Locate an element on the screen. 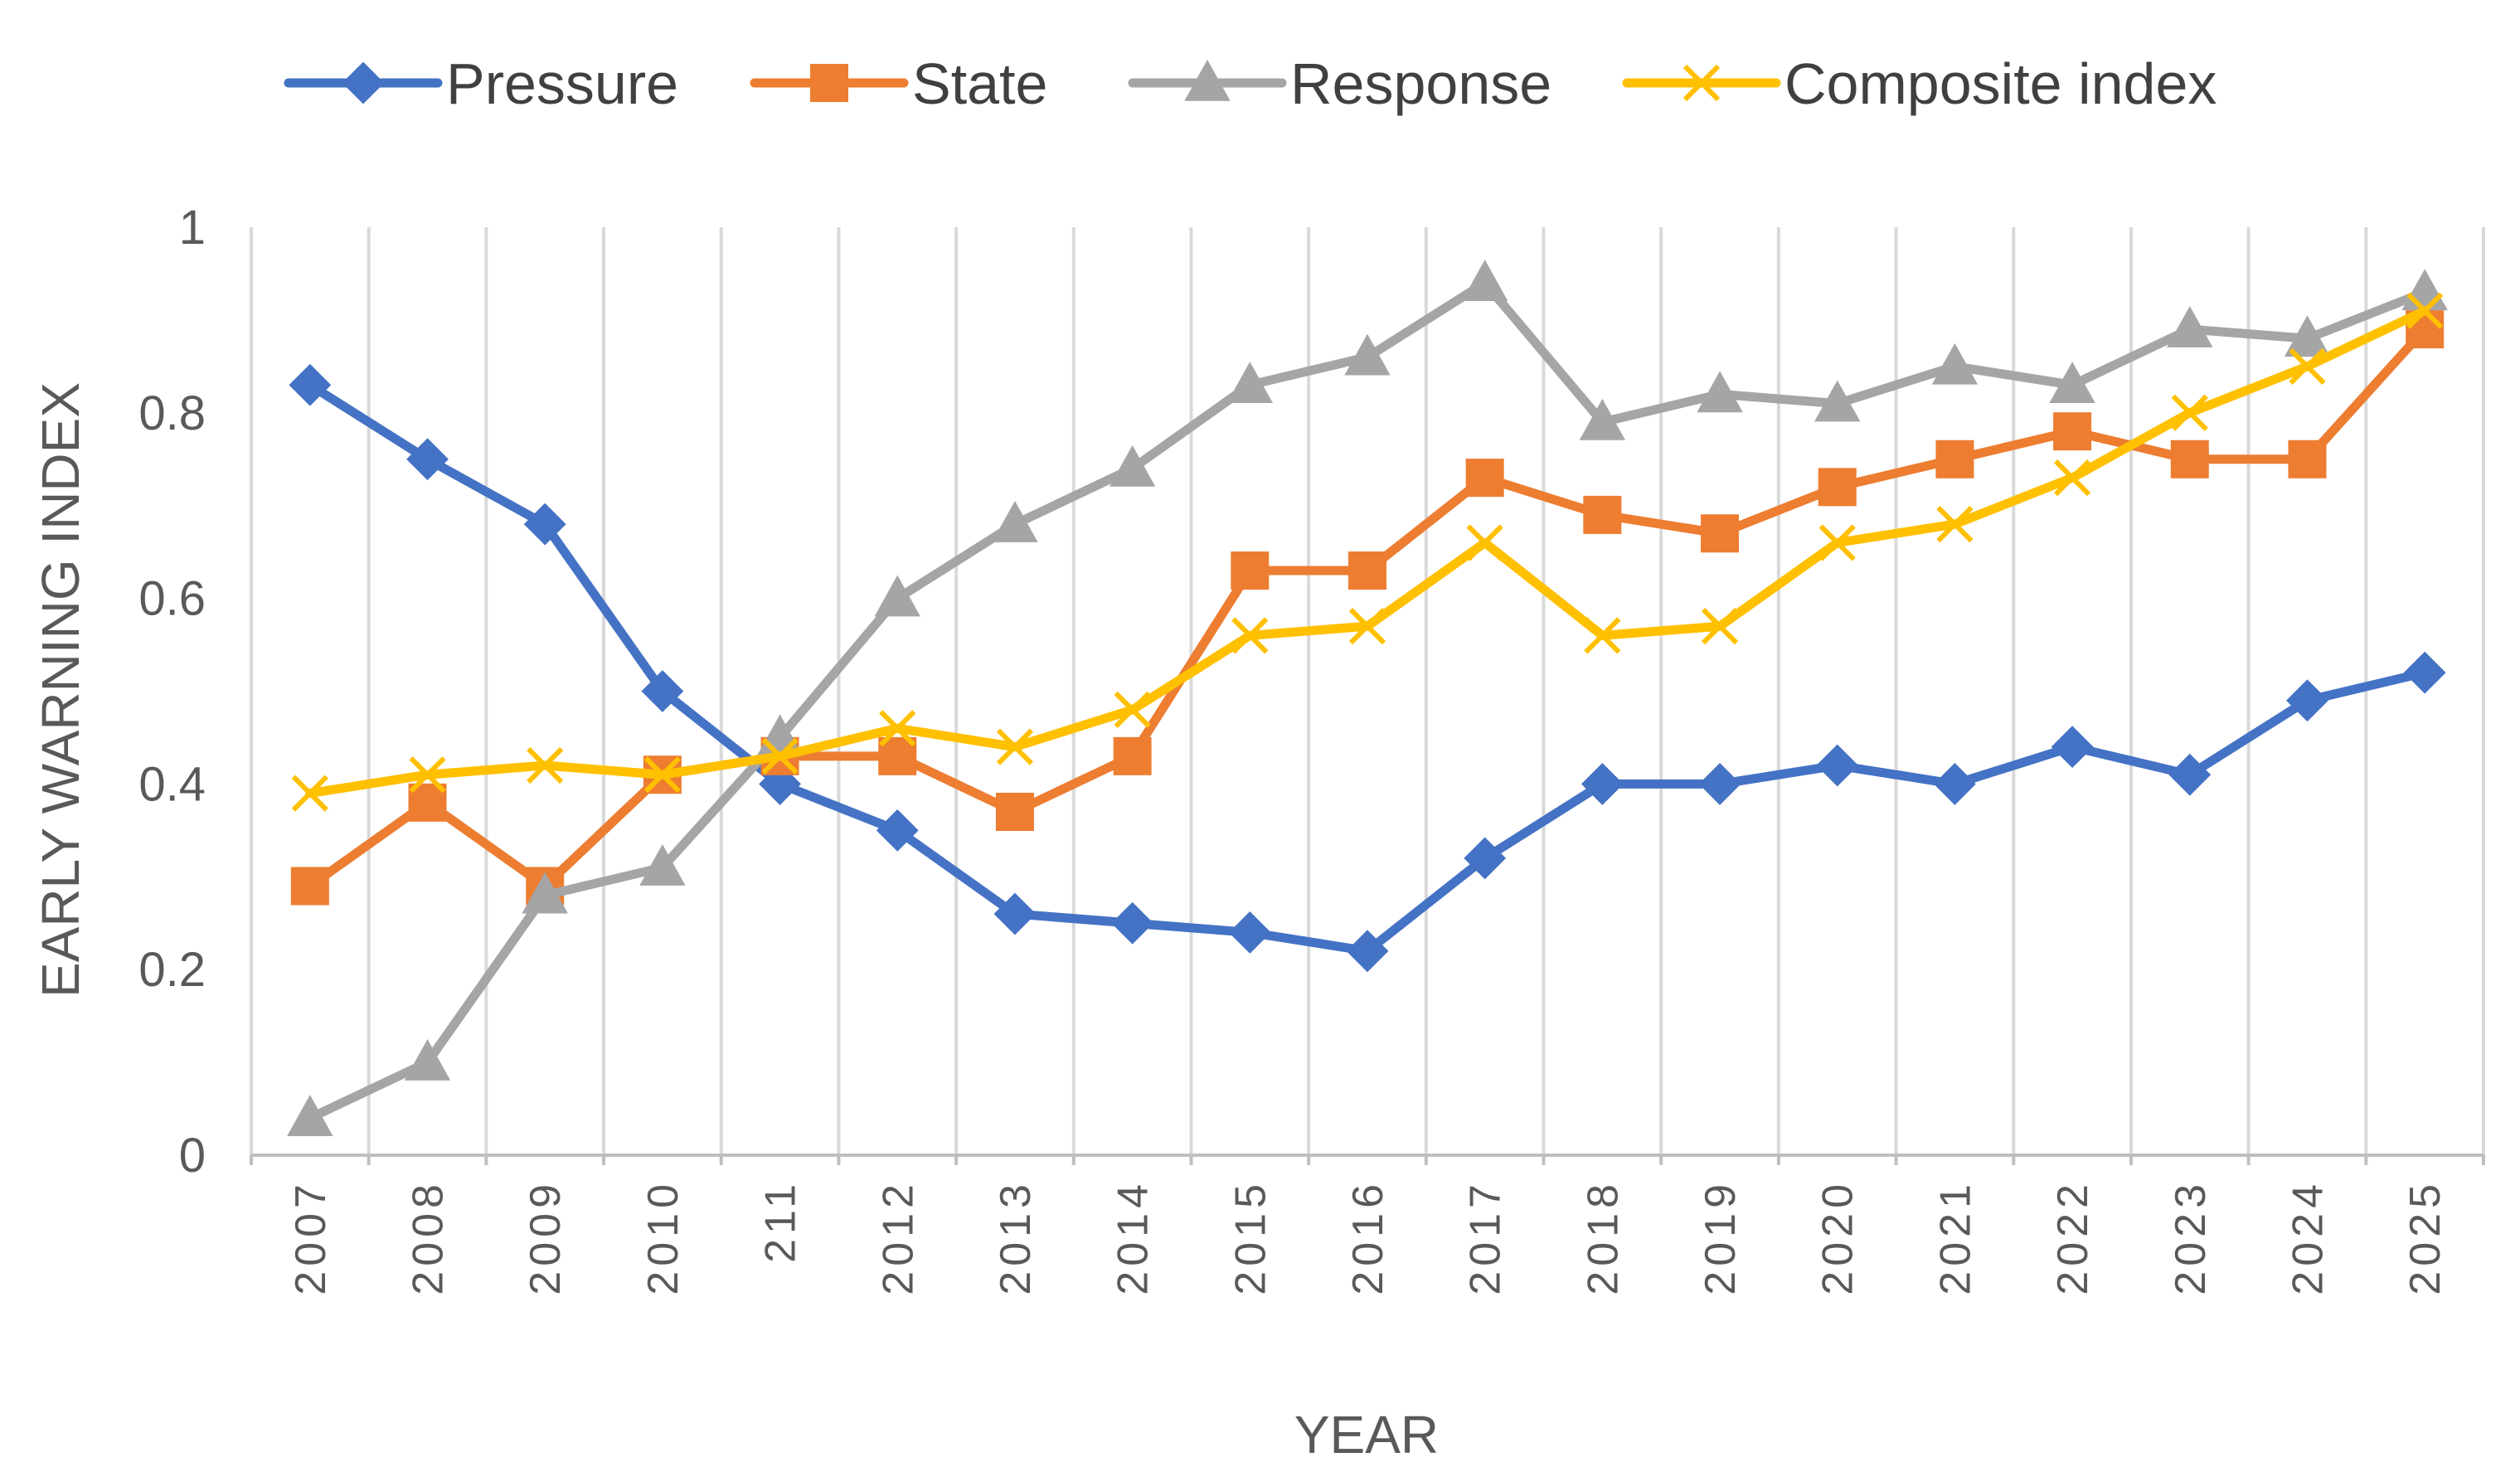 The image size is (2520, 1467). x-tick-label: 2008 is located at coordinates (429, 1237).